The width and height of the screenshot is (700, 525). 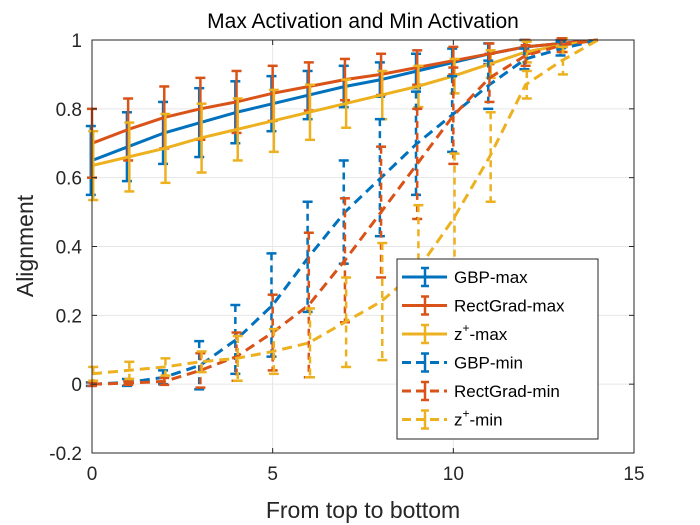 What do you see at coordinates (65, 454) in the screenshot?
I see `y-tick-label: -0.2` at bounding box center [65, 454].